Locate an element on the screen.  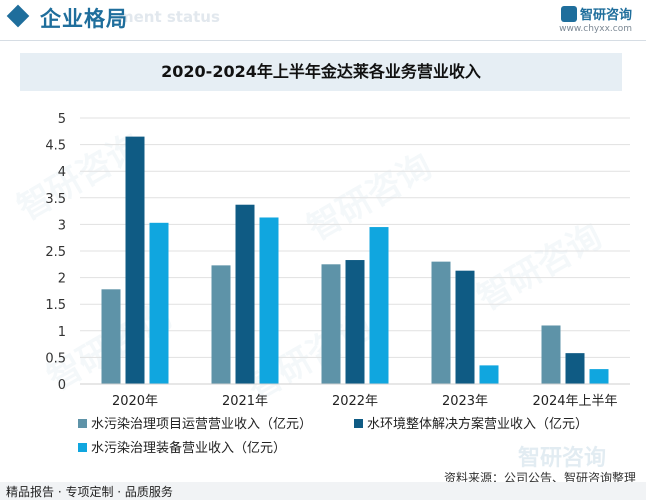
footer-text: 精品报告 · 专项定制 · 品质服务 is located at coordinates (89, 492).